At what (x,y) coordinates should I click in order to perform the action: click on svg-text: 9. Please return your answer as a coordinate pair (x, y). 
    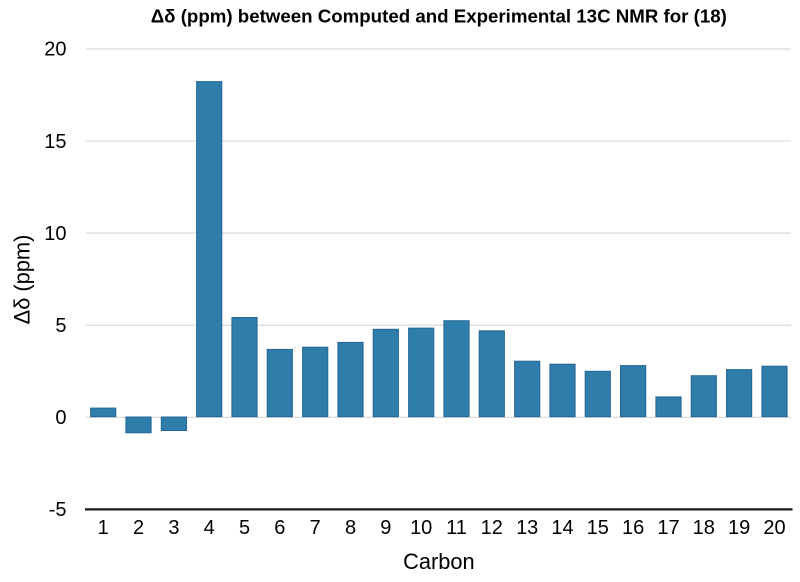
    Looking at the image, I should click on (385, 528).